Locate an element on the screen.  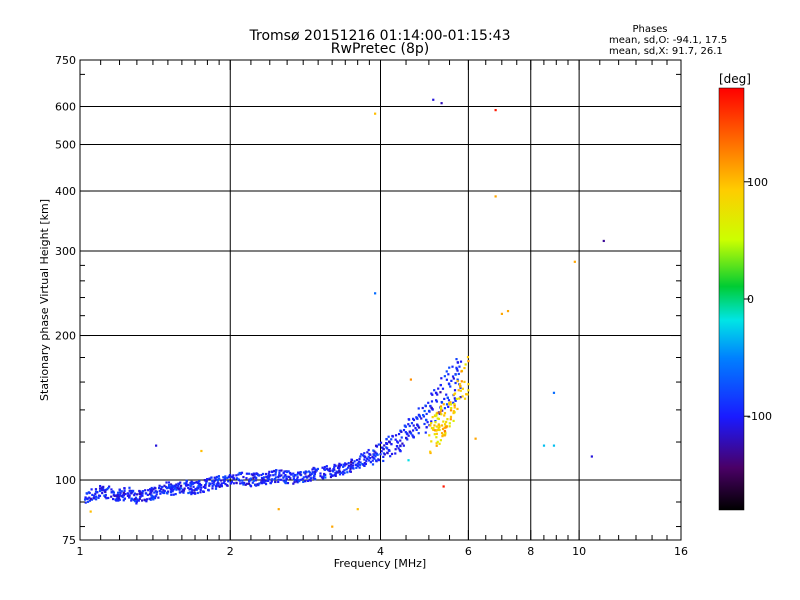
y-tick-label: 75 is located at coordinates (69, 540).